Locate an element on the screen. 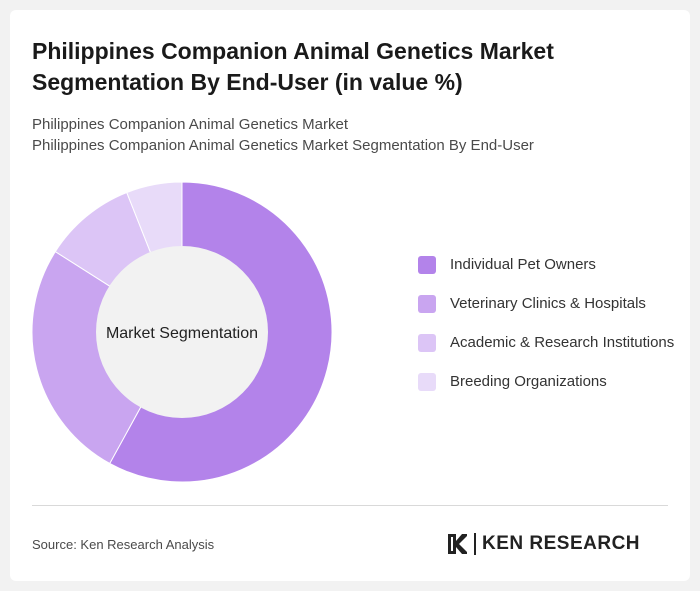 The height and width of the screenshot is (591, 700). ken-research-logo-icon is located at coordinates (457, 544).